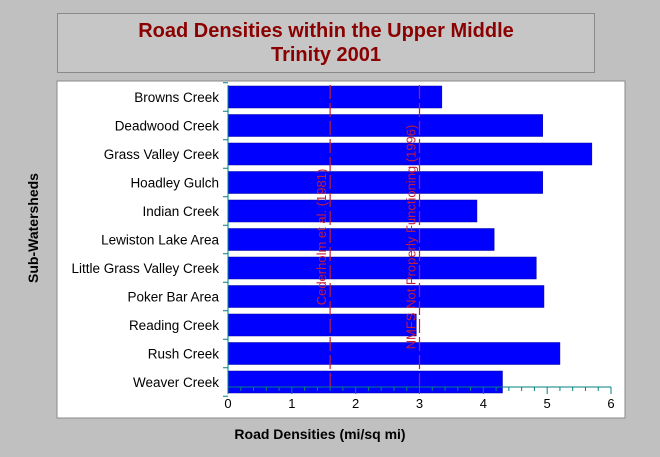  Describe the element at coordinates (547, 403) in the screenshot. I see `x-tick-label: 5` at that location.